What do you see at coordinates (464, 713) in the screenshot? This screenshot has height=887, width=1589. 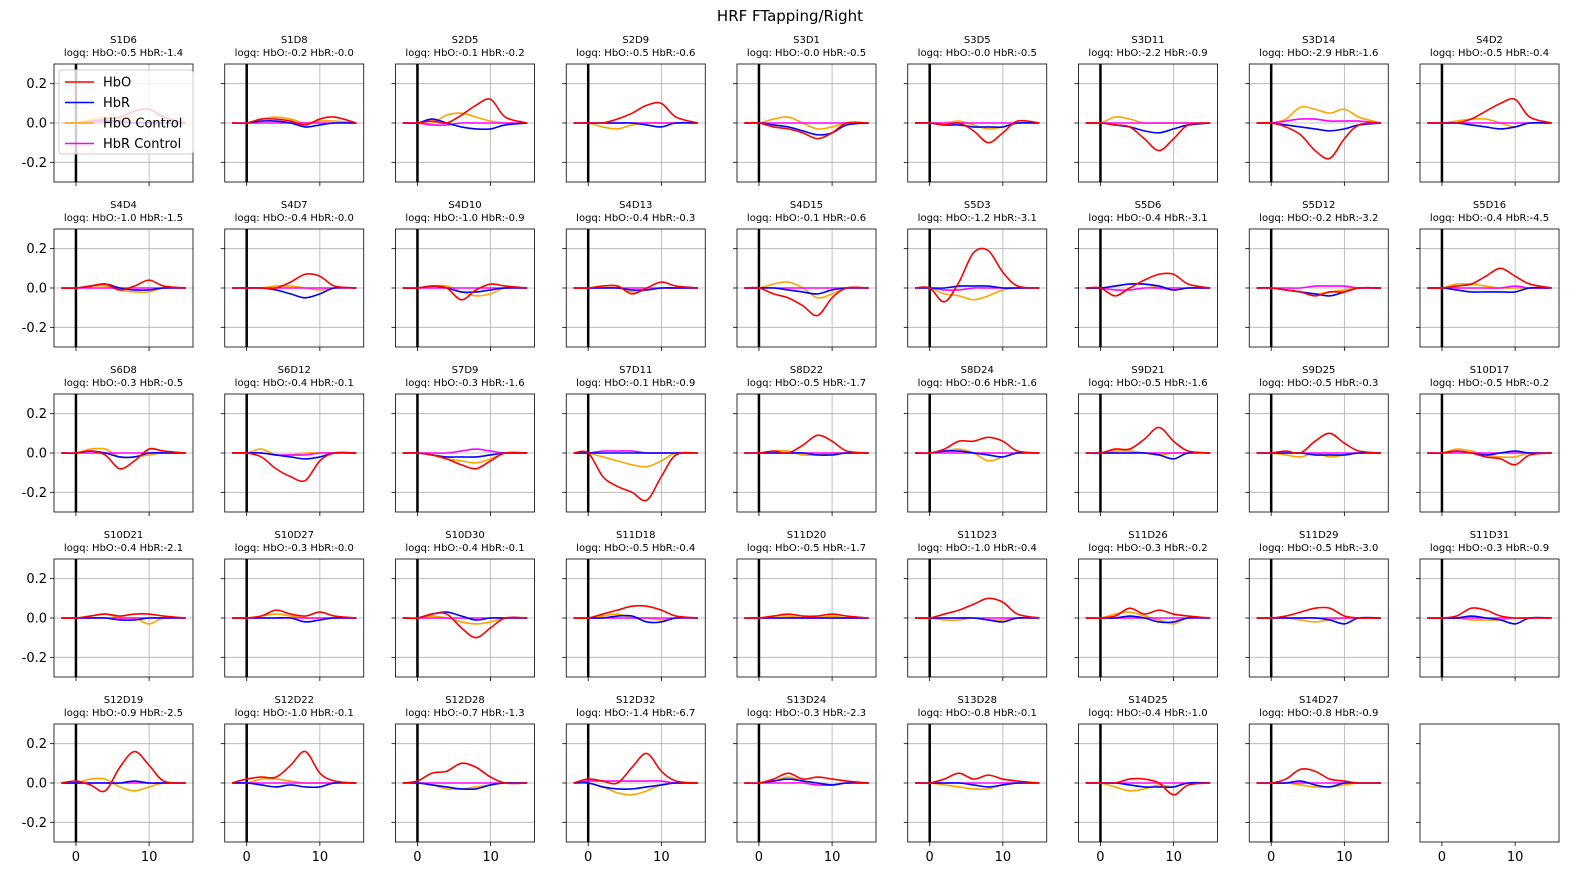 I see `subplot-subtitle: logq: HbO:-0.7 HbR:-1.3` at bounding box center [464, 713].